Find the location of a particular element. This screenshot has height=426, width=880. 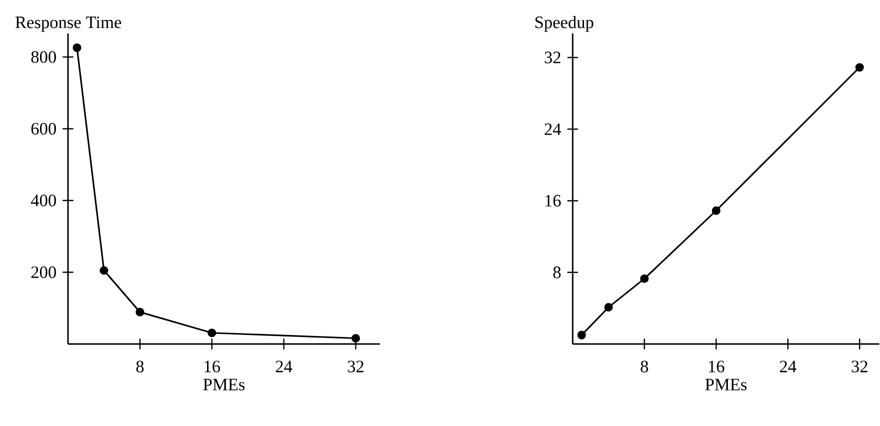

y-tick-label: 32 is located at coordinates (552, 58).